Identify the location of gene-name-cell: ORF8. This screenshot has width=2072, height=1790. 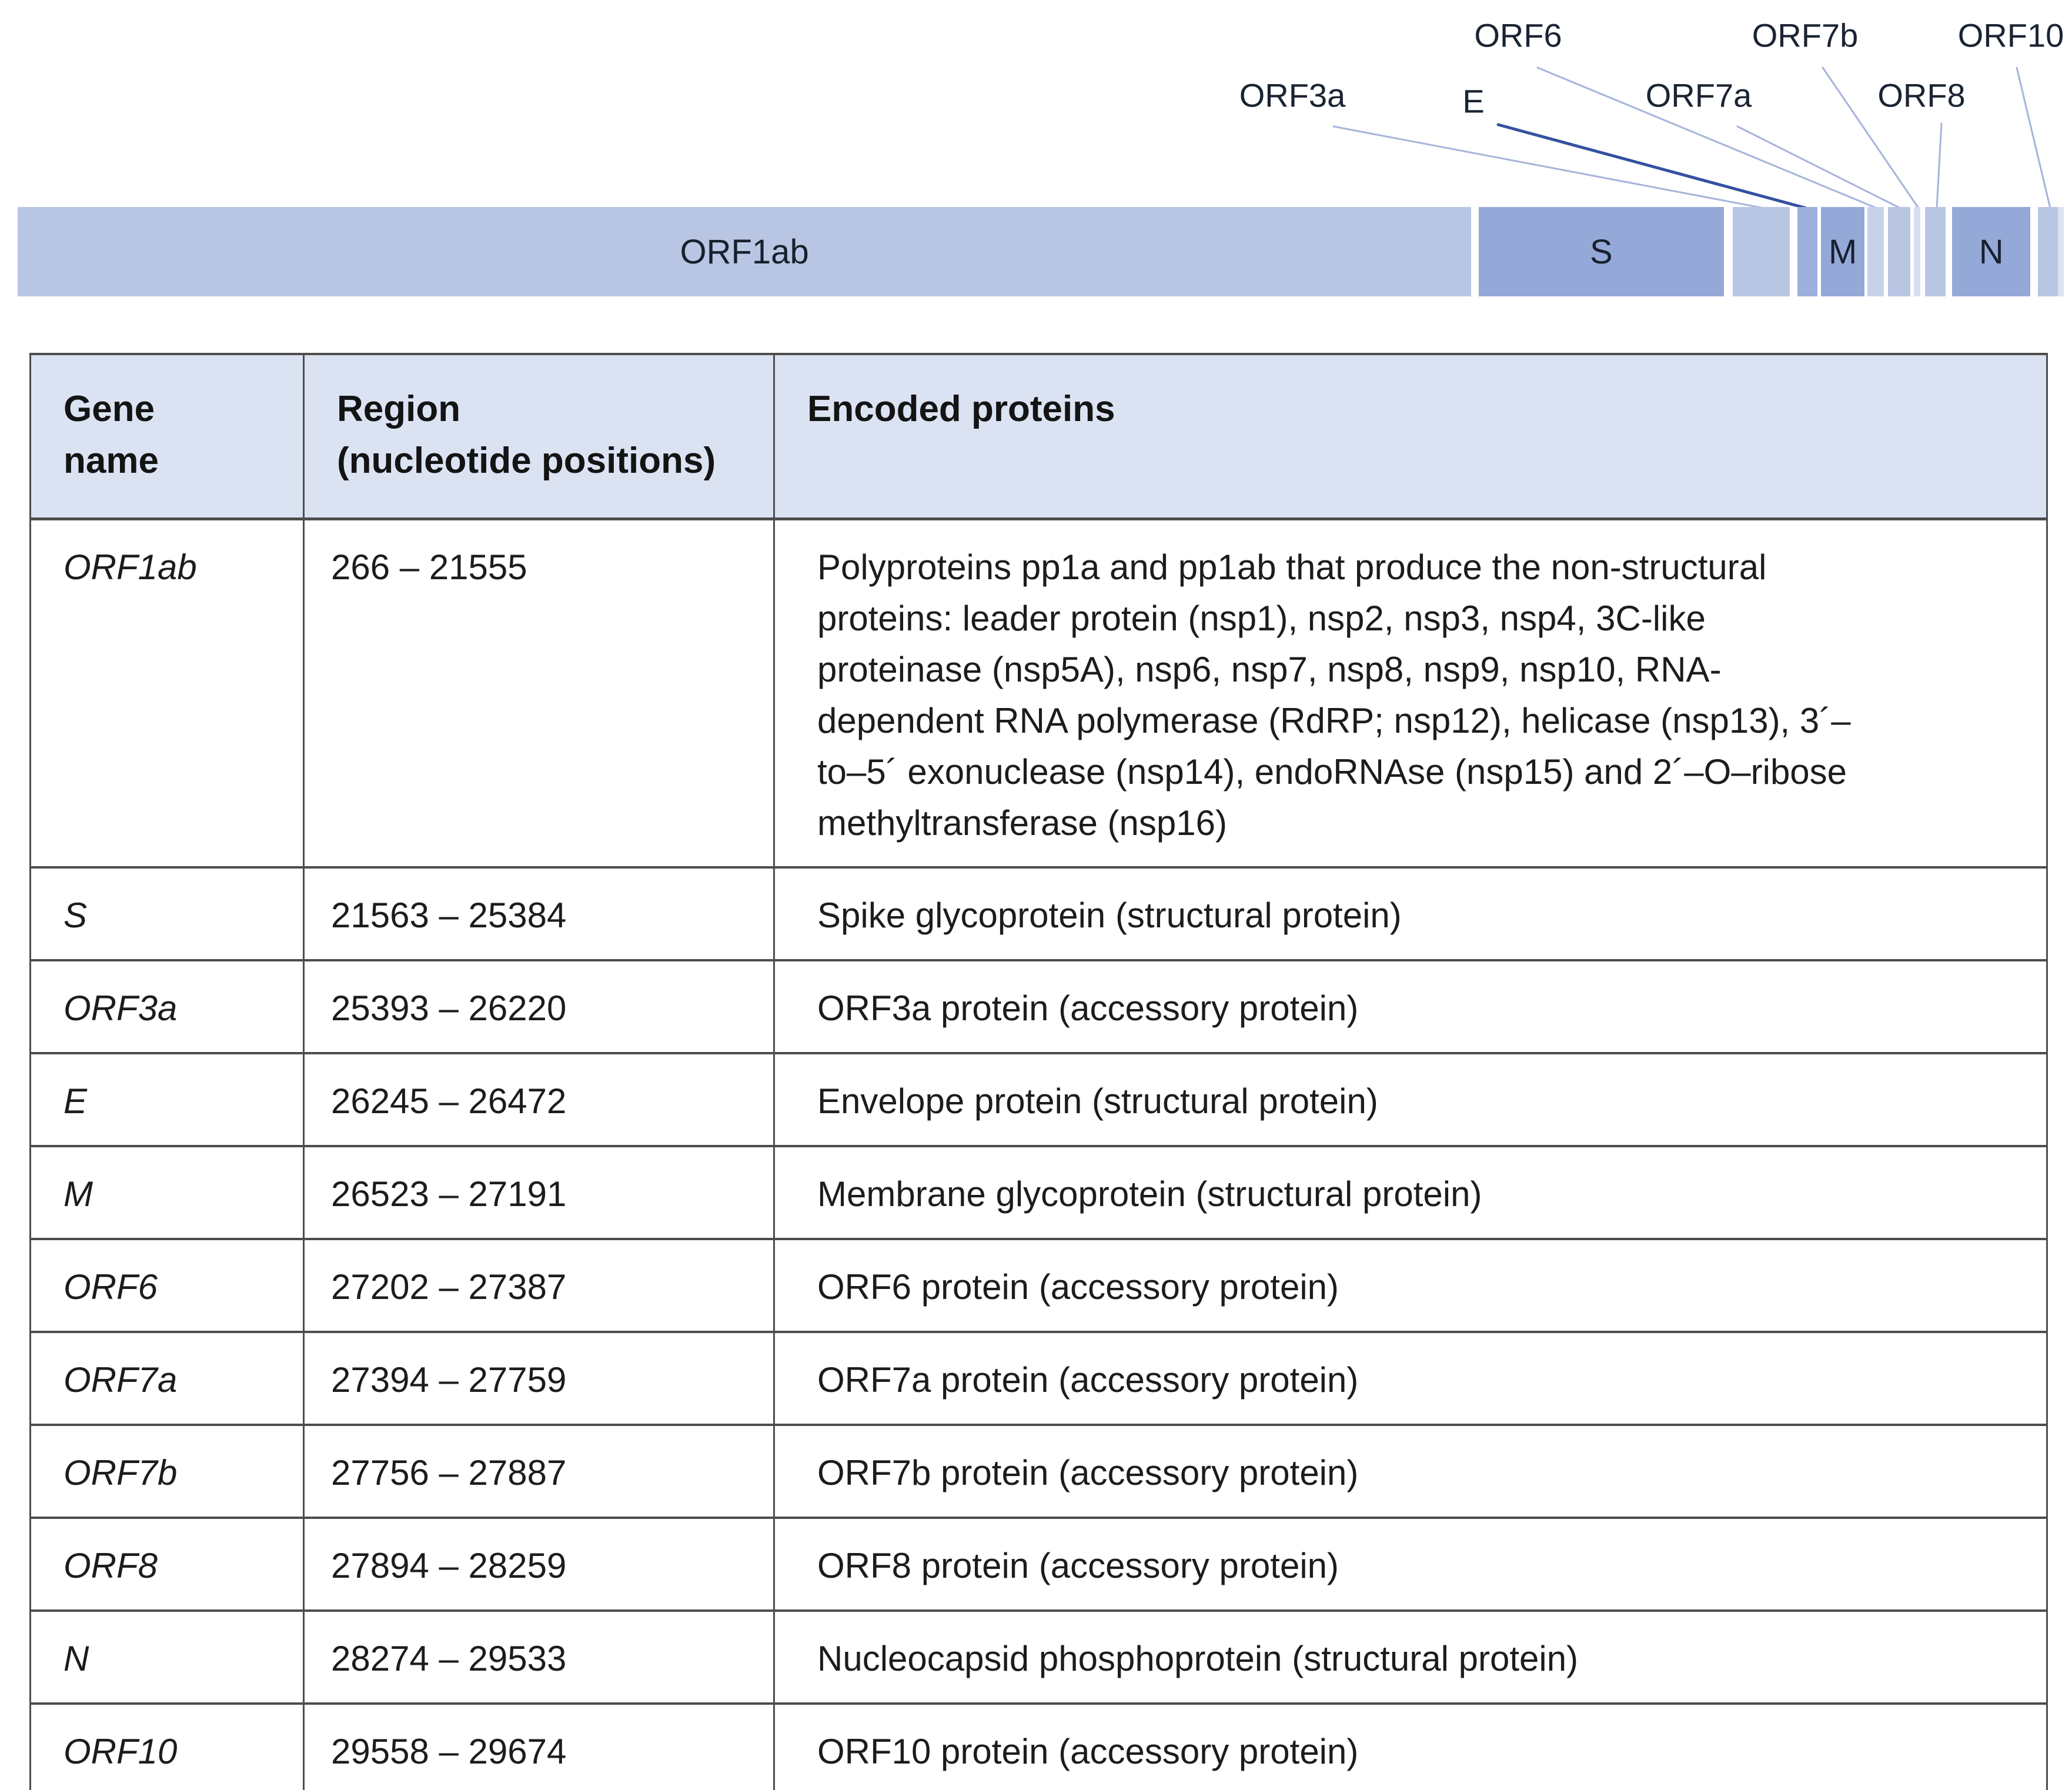
(167, 1564).